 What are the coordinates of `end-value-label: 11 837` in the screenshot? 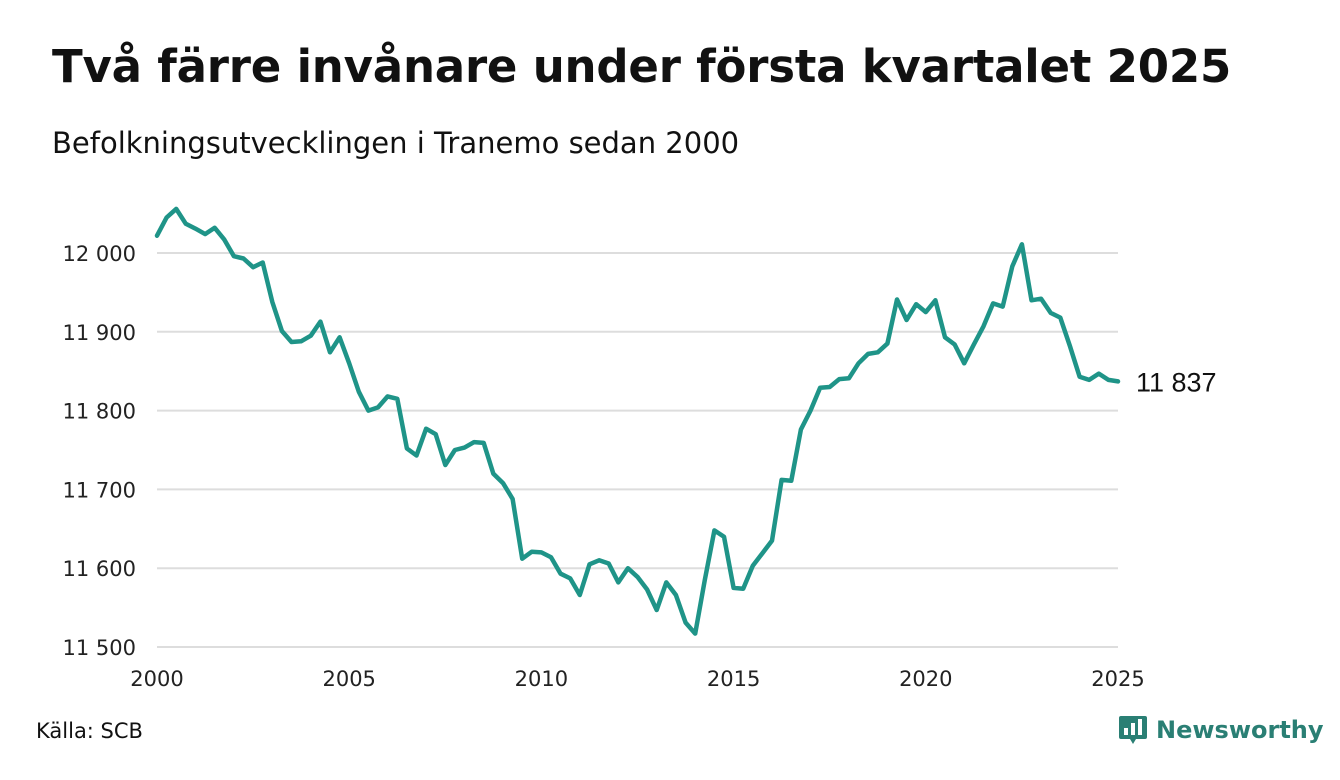 It's located at (1176, 382).